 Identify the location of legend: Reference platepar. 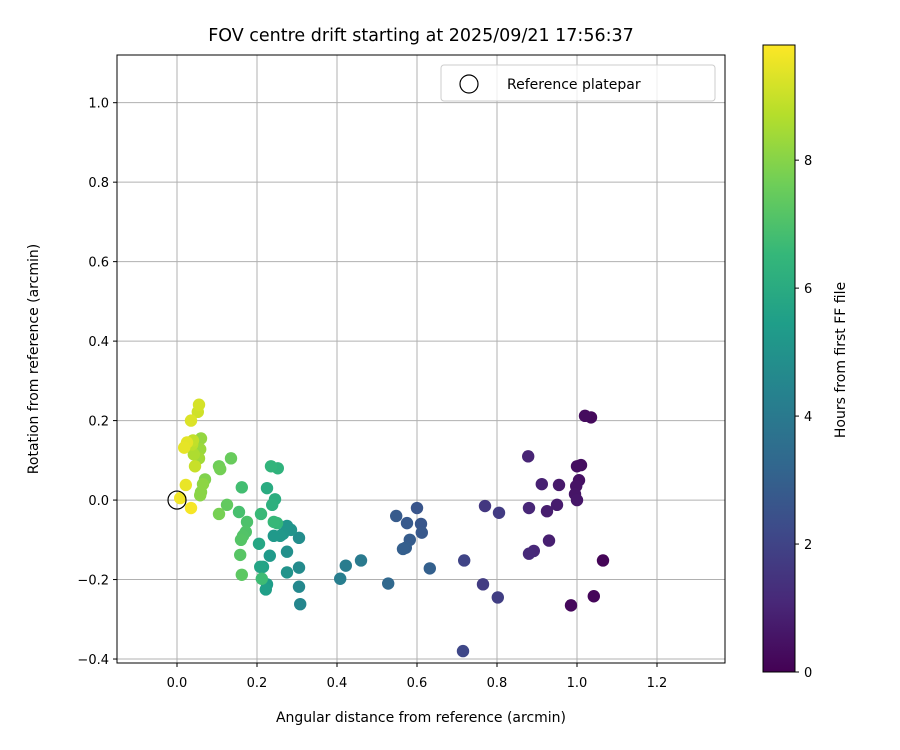
(578, 83).